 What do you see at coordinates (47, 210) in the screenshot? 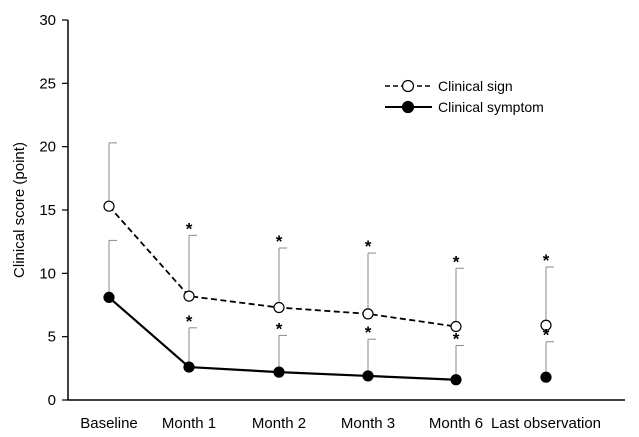
I see `y-tick-label-15: 15` at bounding box center [47, 210].